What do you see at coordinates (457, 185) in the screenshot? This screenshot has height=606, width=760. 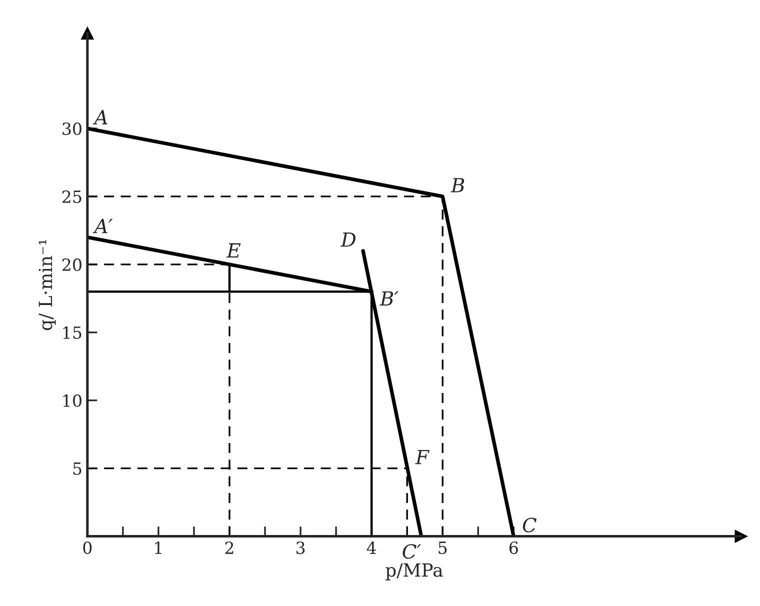 I see `annotation: B` at bounding box center [457, 185].